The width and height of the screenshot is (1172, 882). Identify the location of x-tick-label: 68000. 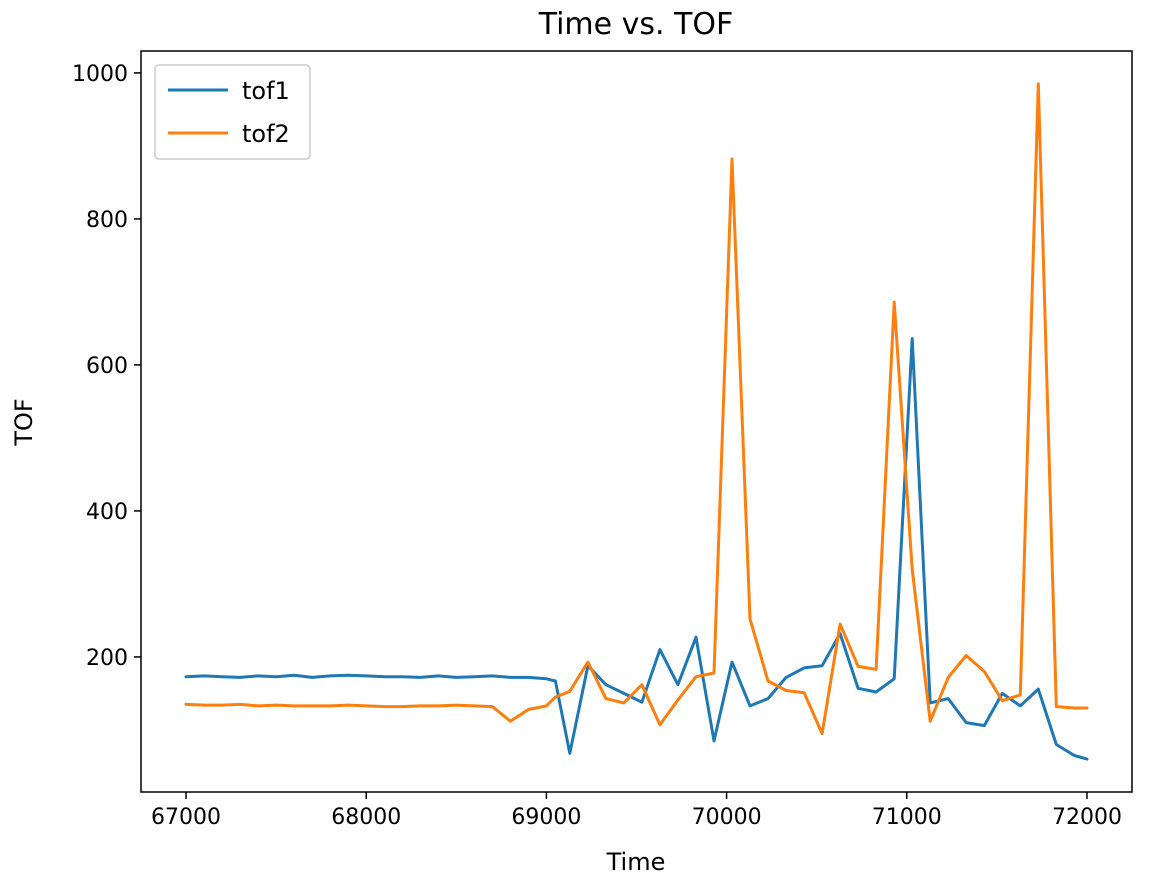
(366, 817).